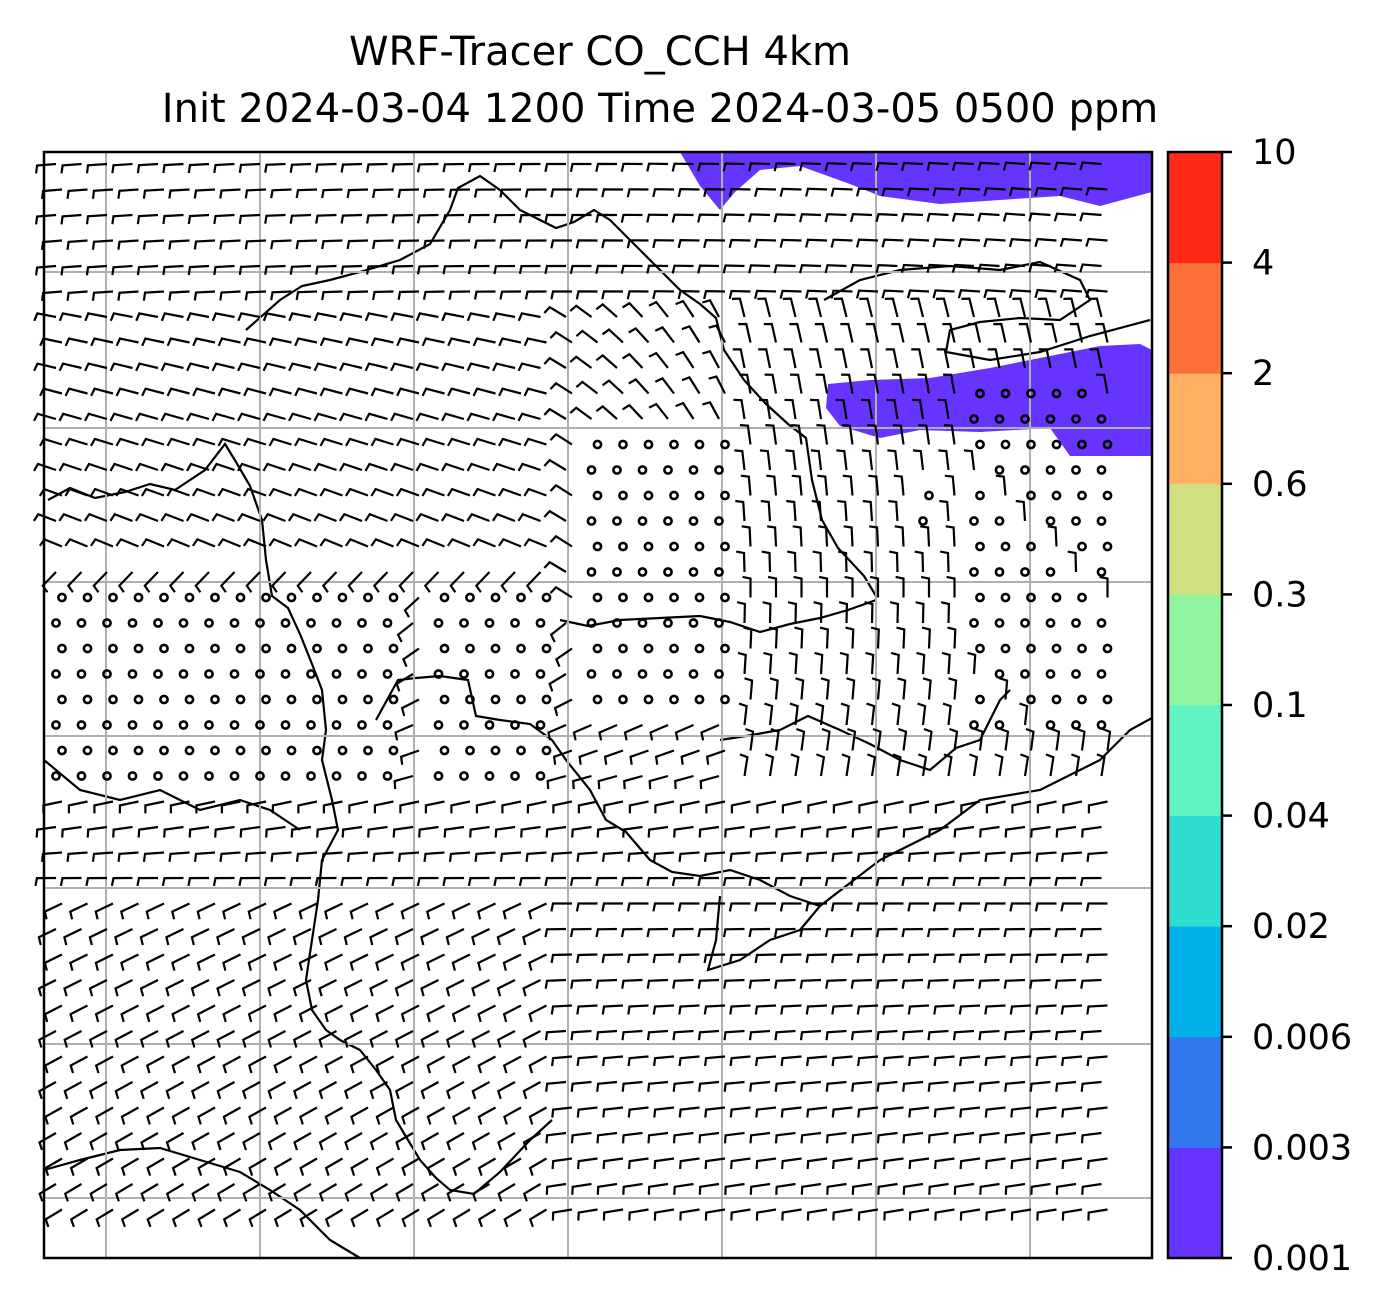  I want to click on coastline-south-central, so click(598, 791).